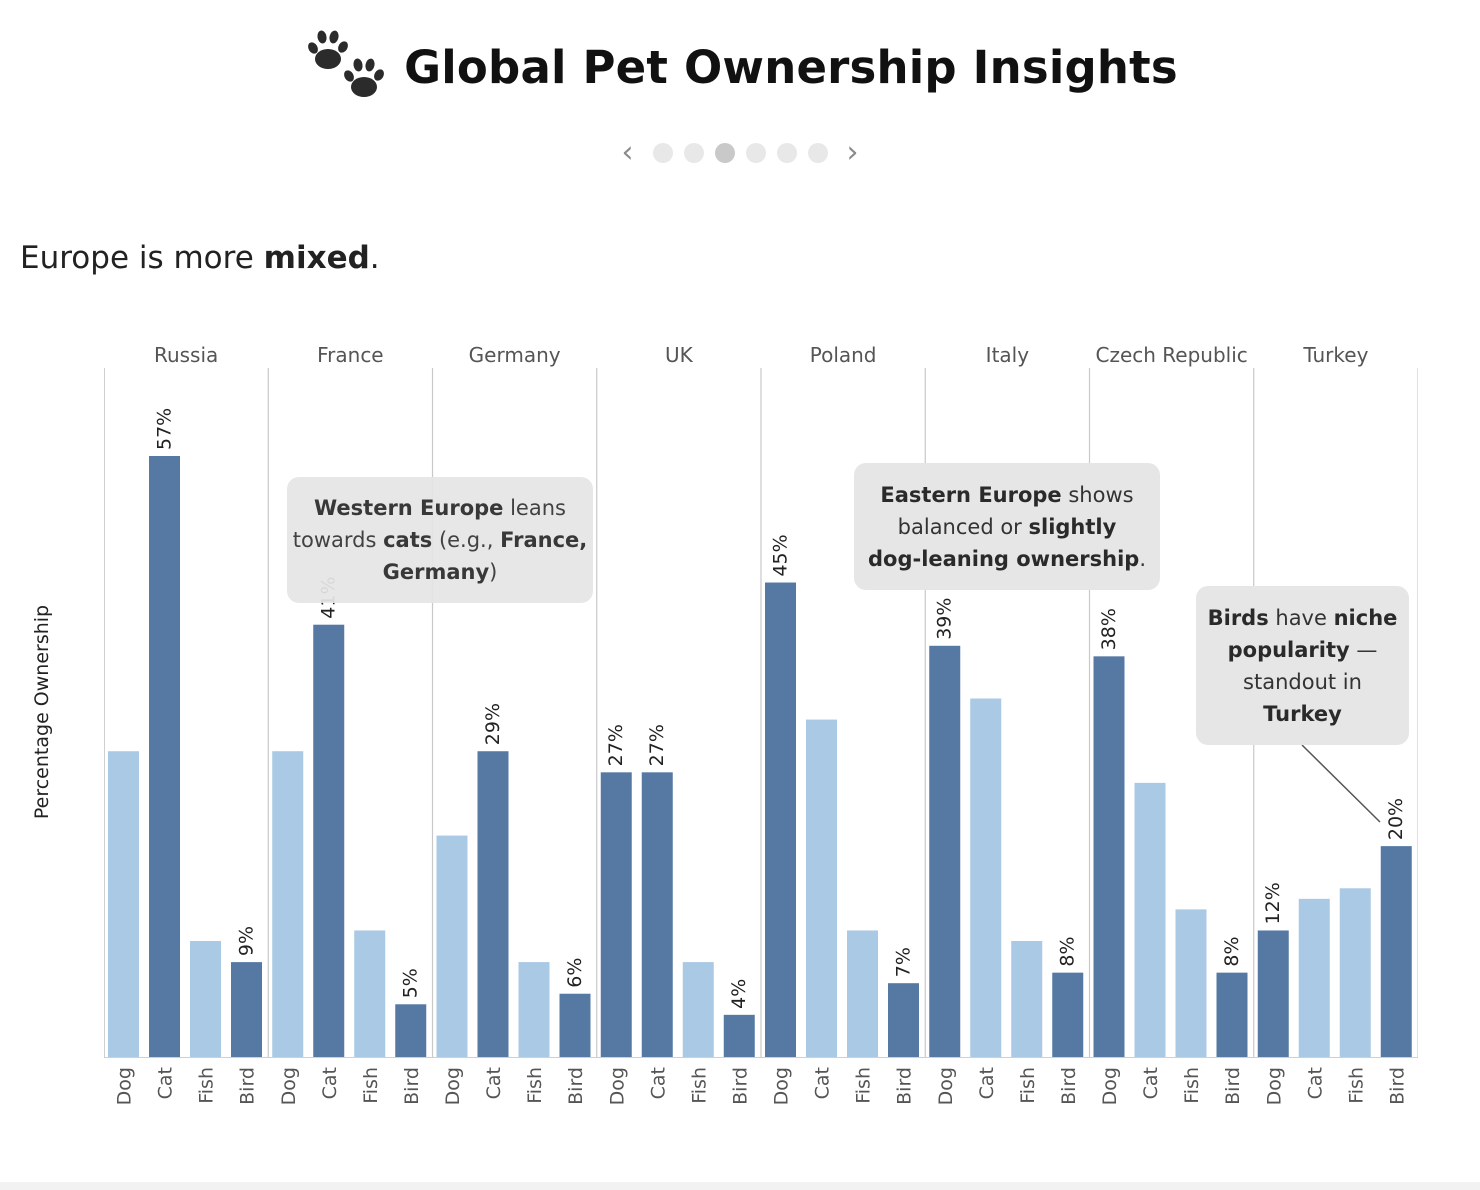 The width and height of the screenshot is (1480, 1190). Describe the element at coordinates (1072, 526) in the screenshot. I see `ann-eastern-l2-bold: slightly` at that location.